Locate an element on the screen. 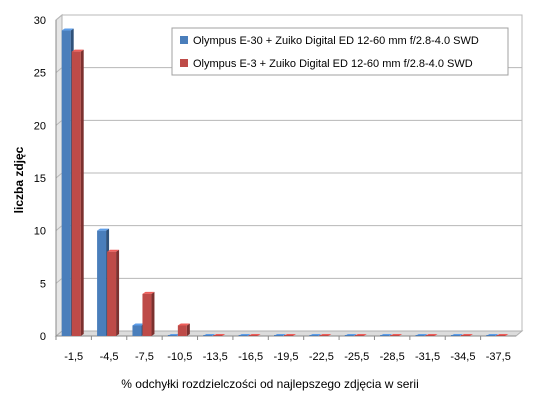  legend-box is located at coordinates (340, 51).